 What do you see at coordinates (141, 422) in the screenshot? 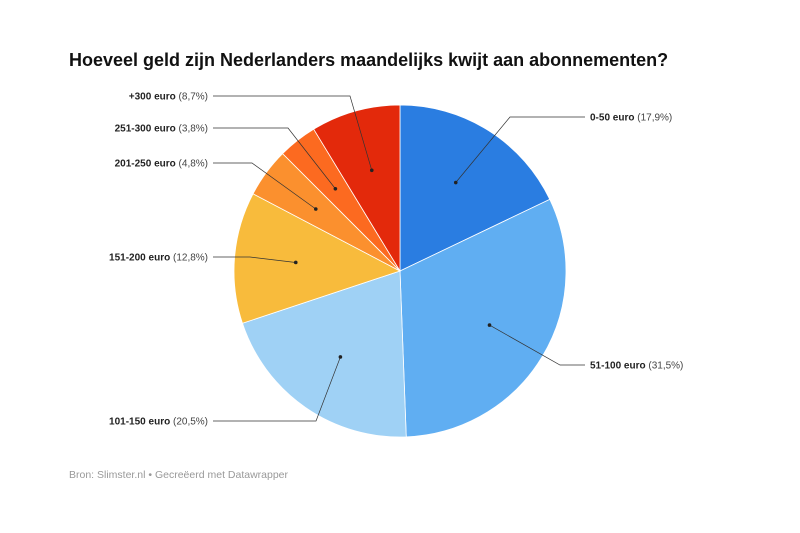
I see `slice-category: 101-150 euro` at bounding box center [141, 422].